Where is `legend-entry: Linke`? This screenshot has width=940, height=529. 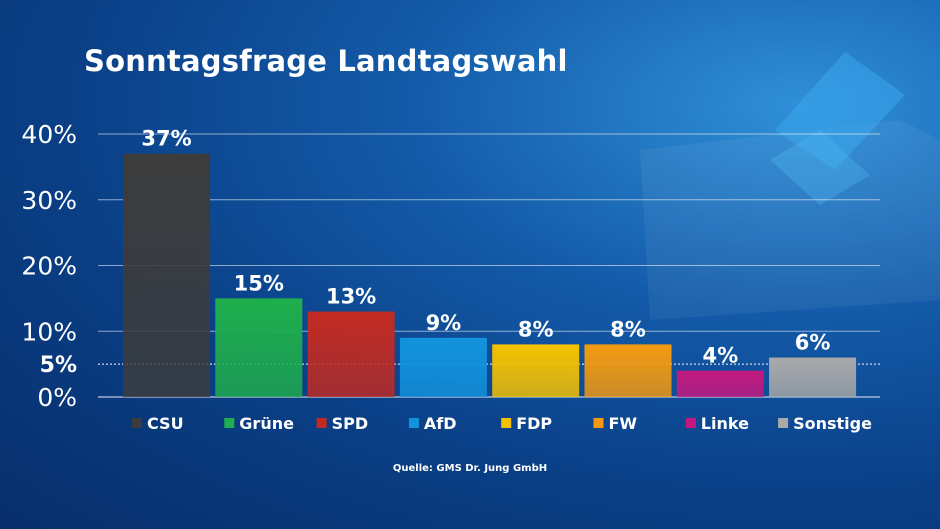
legend-entry: Linke is located at coordinates (725, 423).